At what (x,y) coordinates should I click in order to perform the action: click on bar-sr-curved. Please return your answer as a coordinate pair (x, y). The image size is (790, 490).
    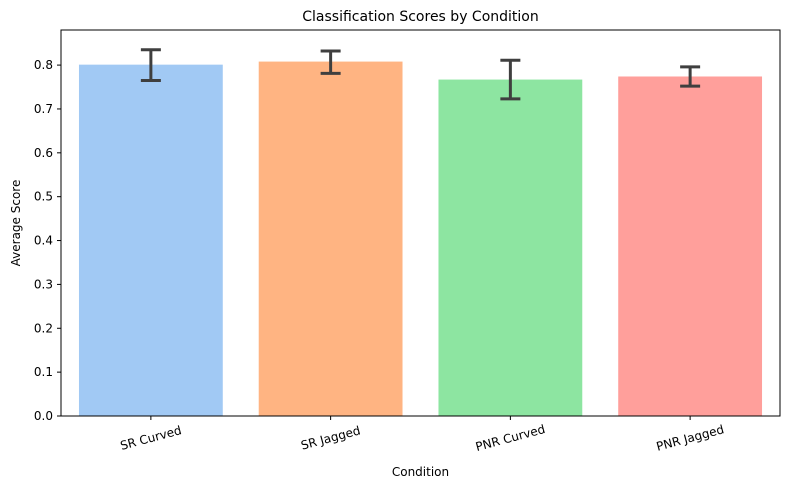
    Looking at the image, I should click on (150, 240).